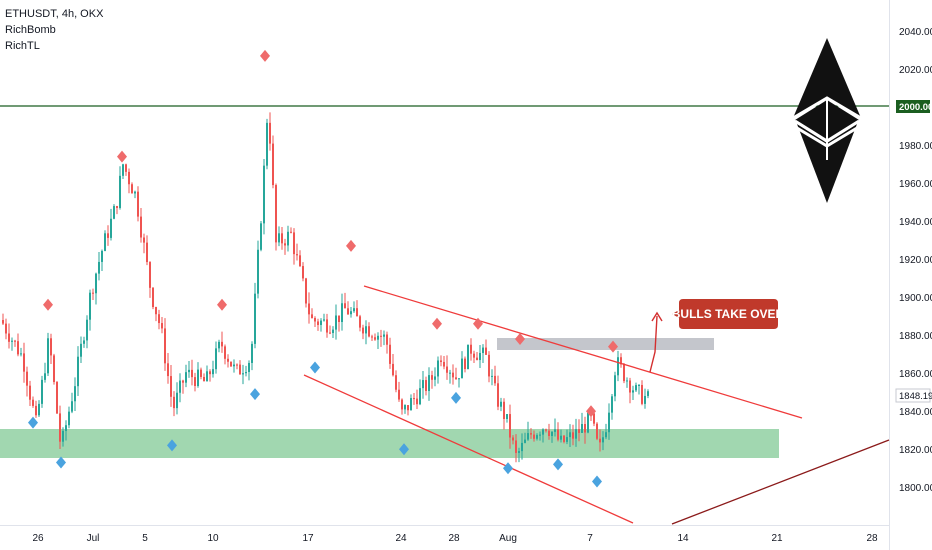 The width and height of the screenshot is (932, 550). What do you see at coordinates (915, 374) in the screenshot?
I see `y-tick-label: 1860.00` at bounding box center [915, 374].